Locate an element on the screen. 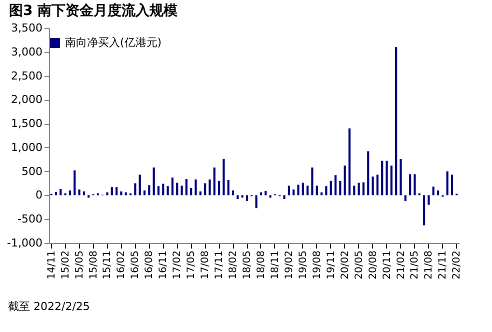 Image resolution: width=492 pixels, height=332 pixels. y-tick-label: 2,500 is located at coordinates (26, 75).